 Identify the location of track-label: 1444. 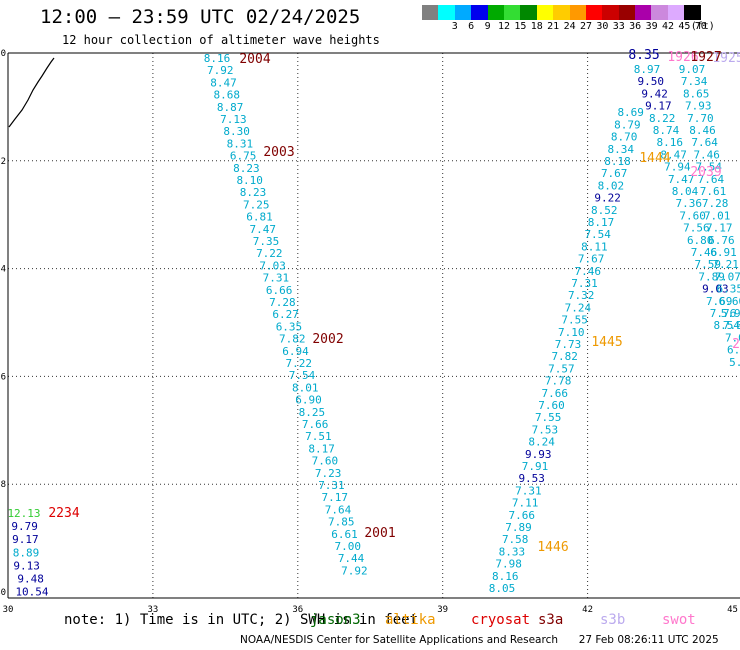
(654, 158).